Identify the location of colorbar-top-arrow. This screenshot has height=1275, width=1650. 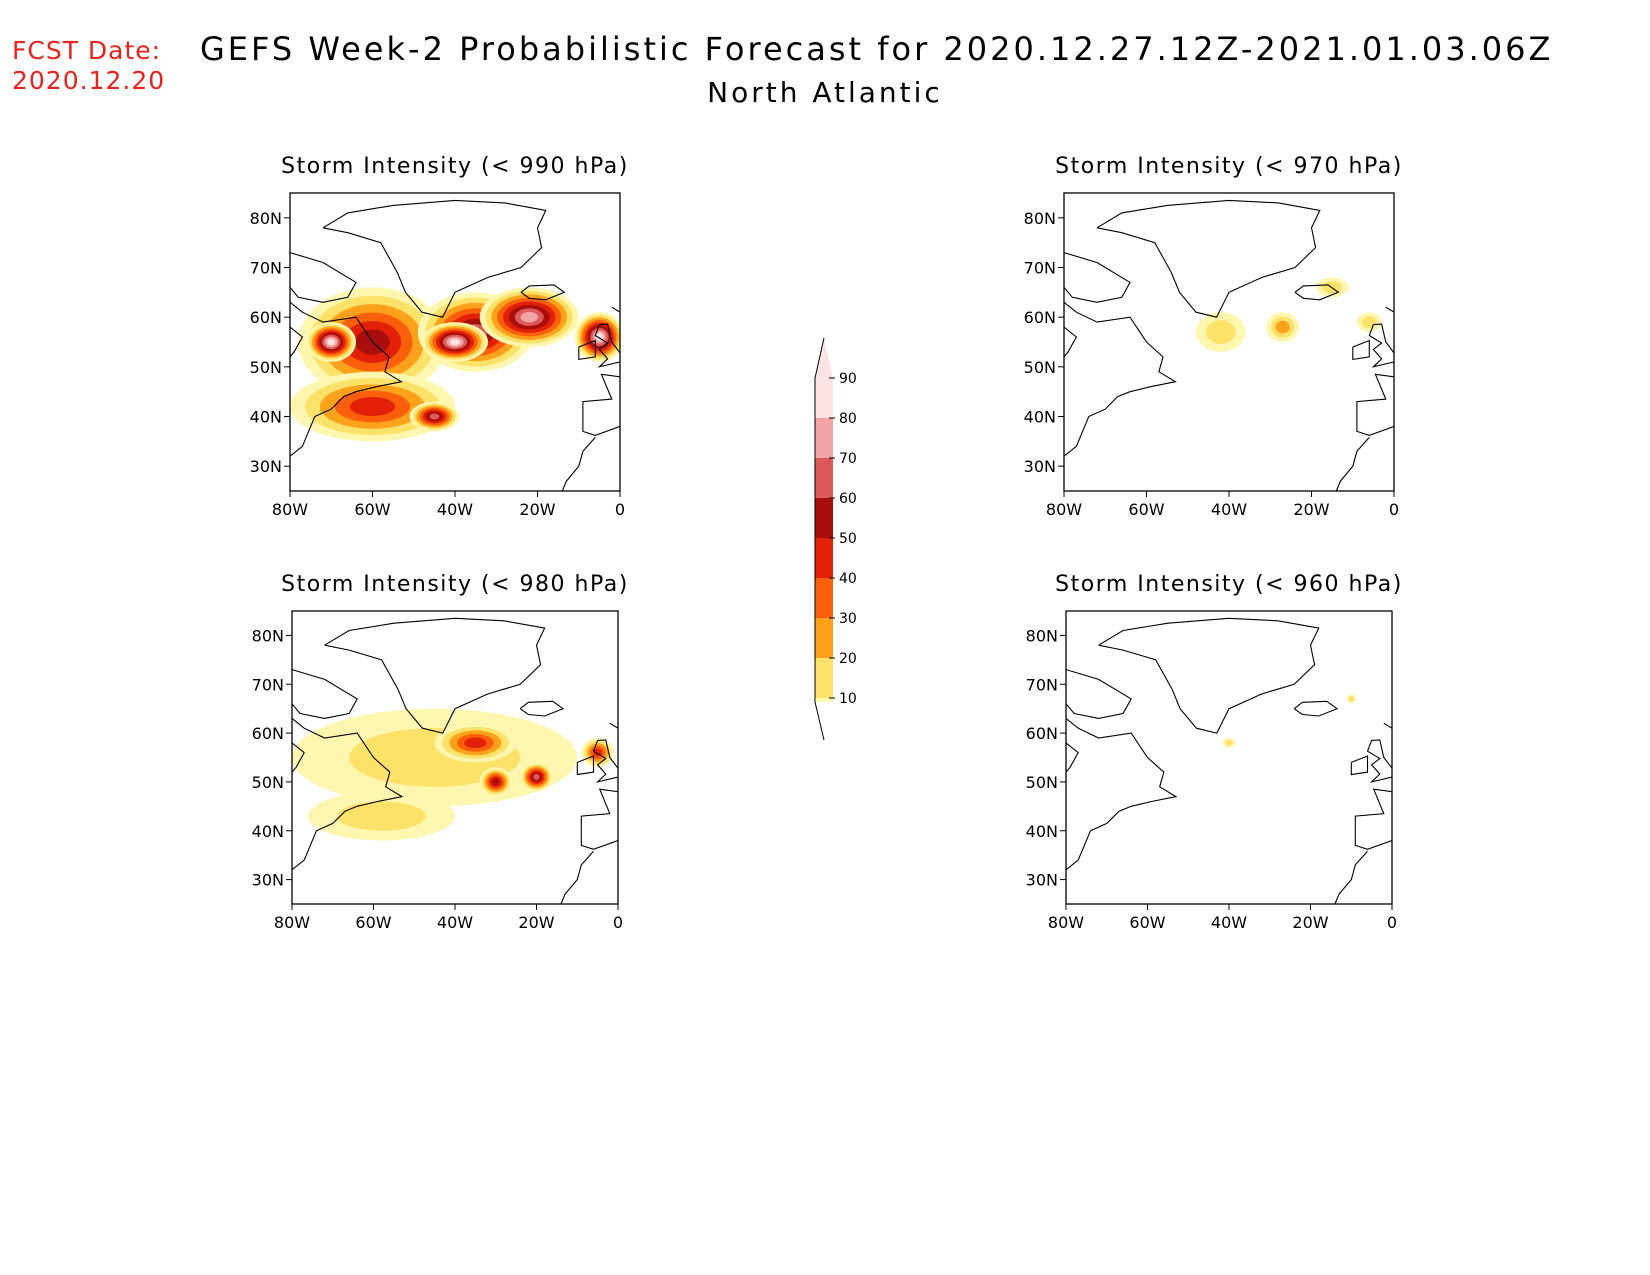
(824, 358).